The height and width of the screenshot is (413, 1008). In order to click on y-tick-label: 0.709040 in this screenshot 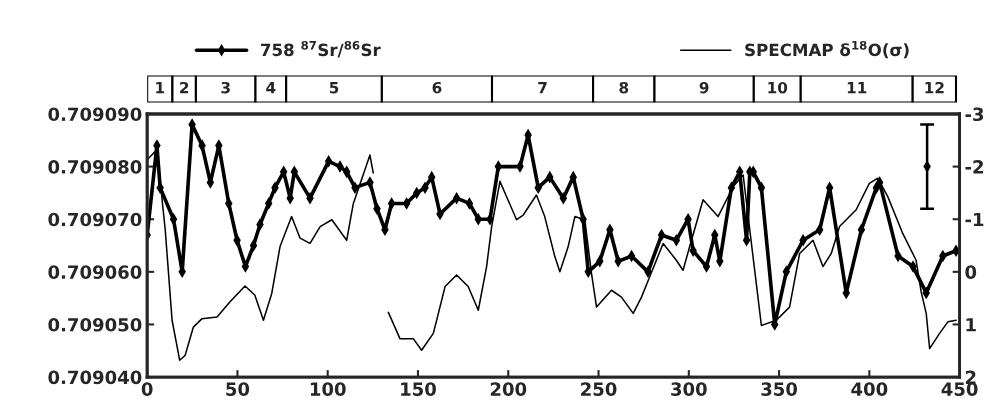, I will do `click(95, 377)`.